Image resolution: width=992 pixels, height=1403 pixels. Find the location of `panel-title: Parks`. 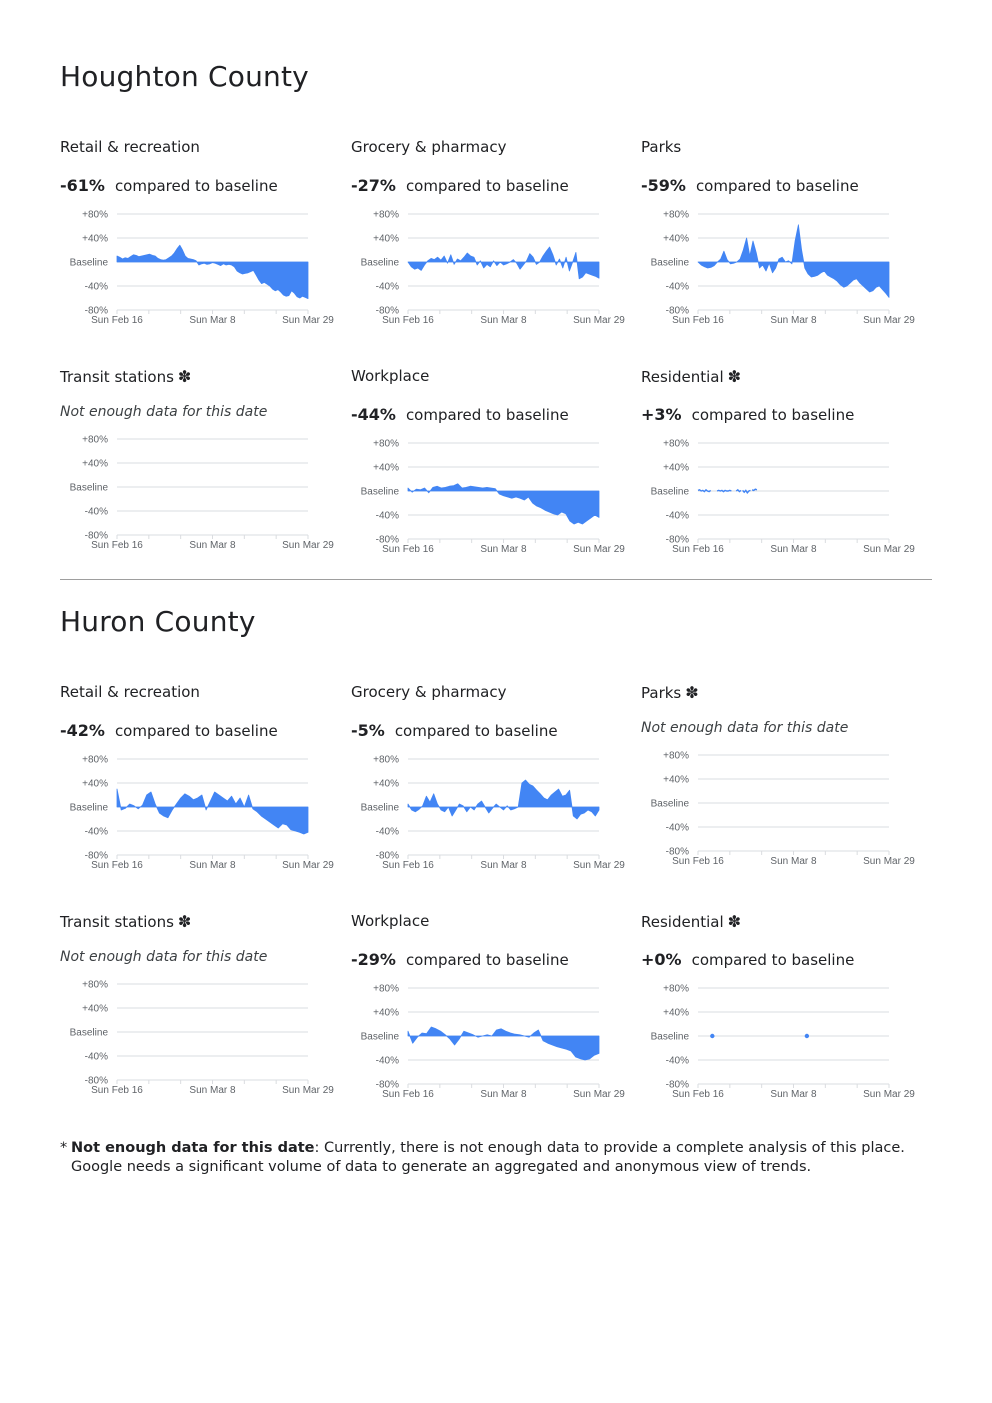

panel-title: Parks is located at coordinates (661, 147).